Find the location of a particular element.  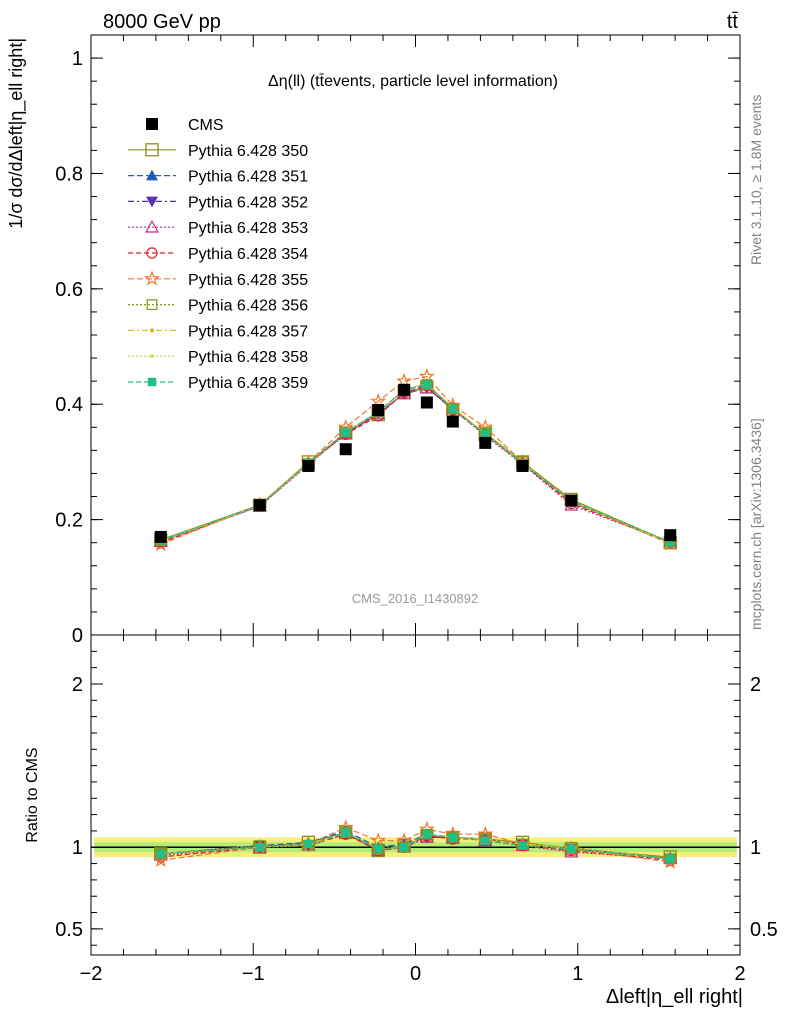

legend-label: Pythia 6.428 355 is located at coordinates (248, 280).